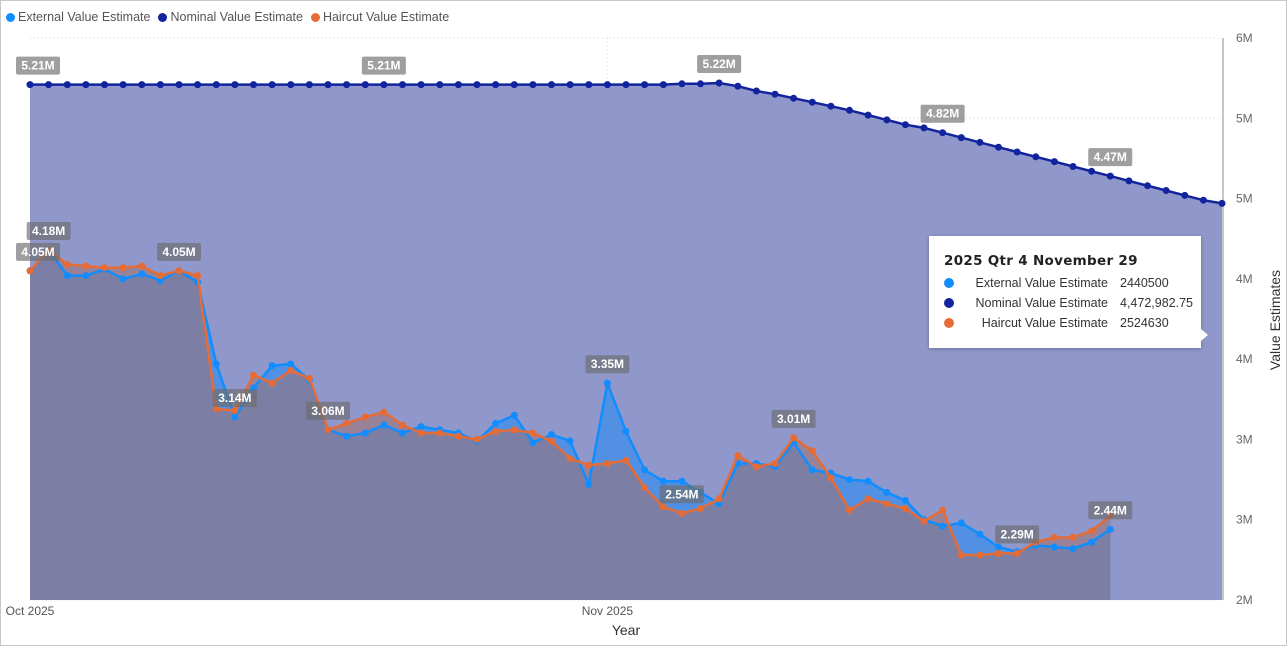  I want to click on legend-label: Haircut Value Estimate, so click(386, 17).